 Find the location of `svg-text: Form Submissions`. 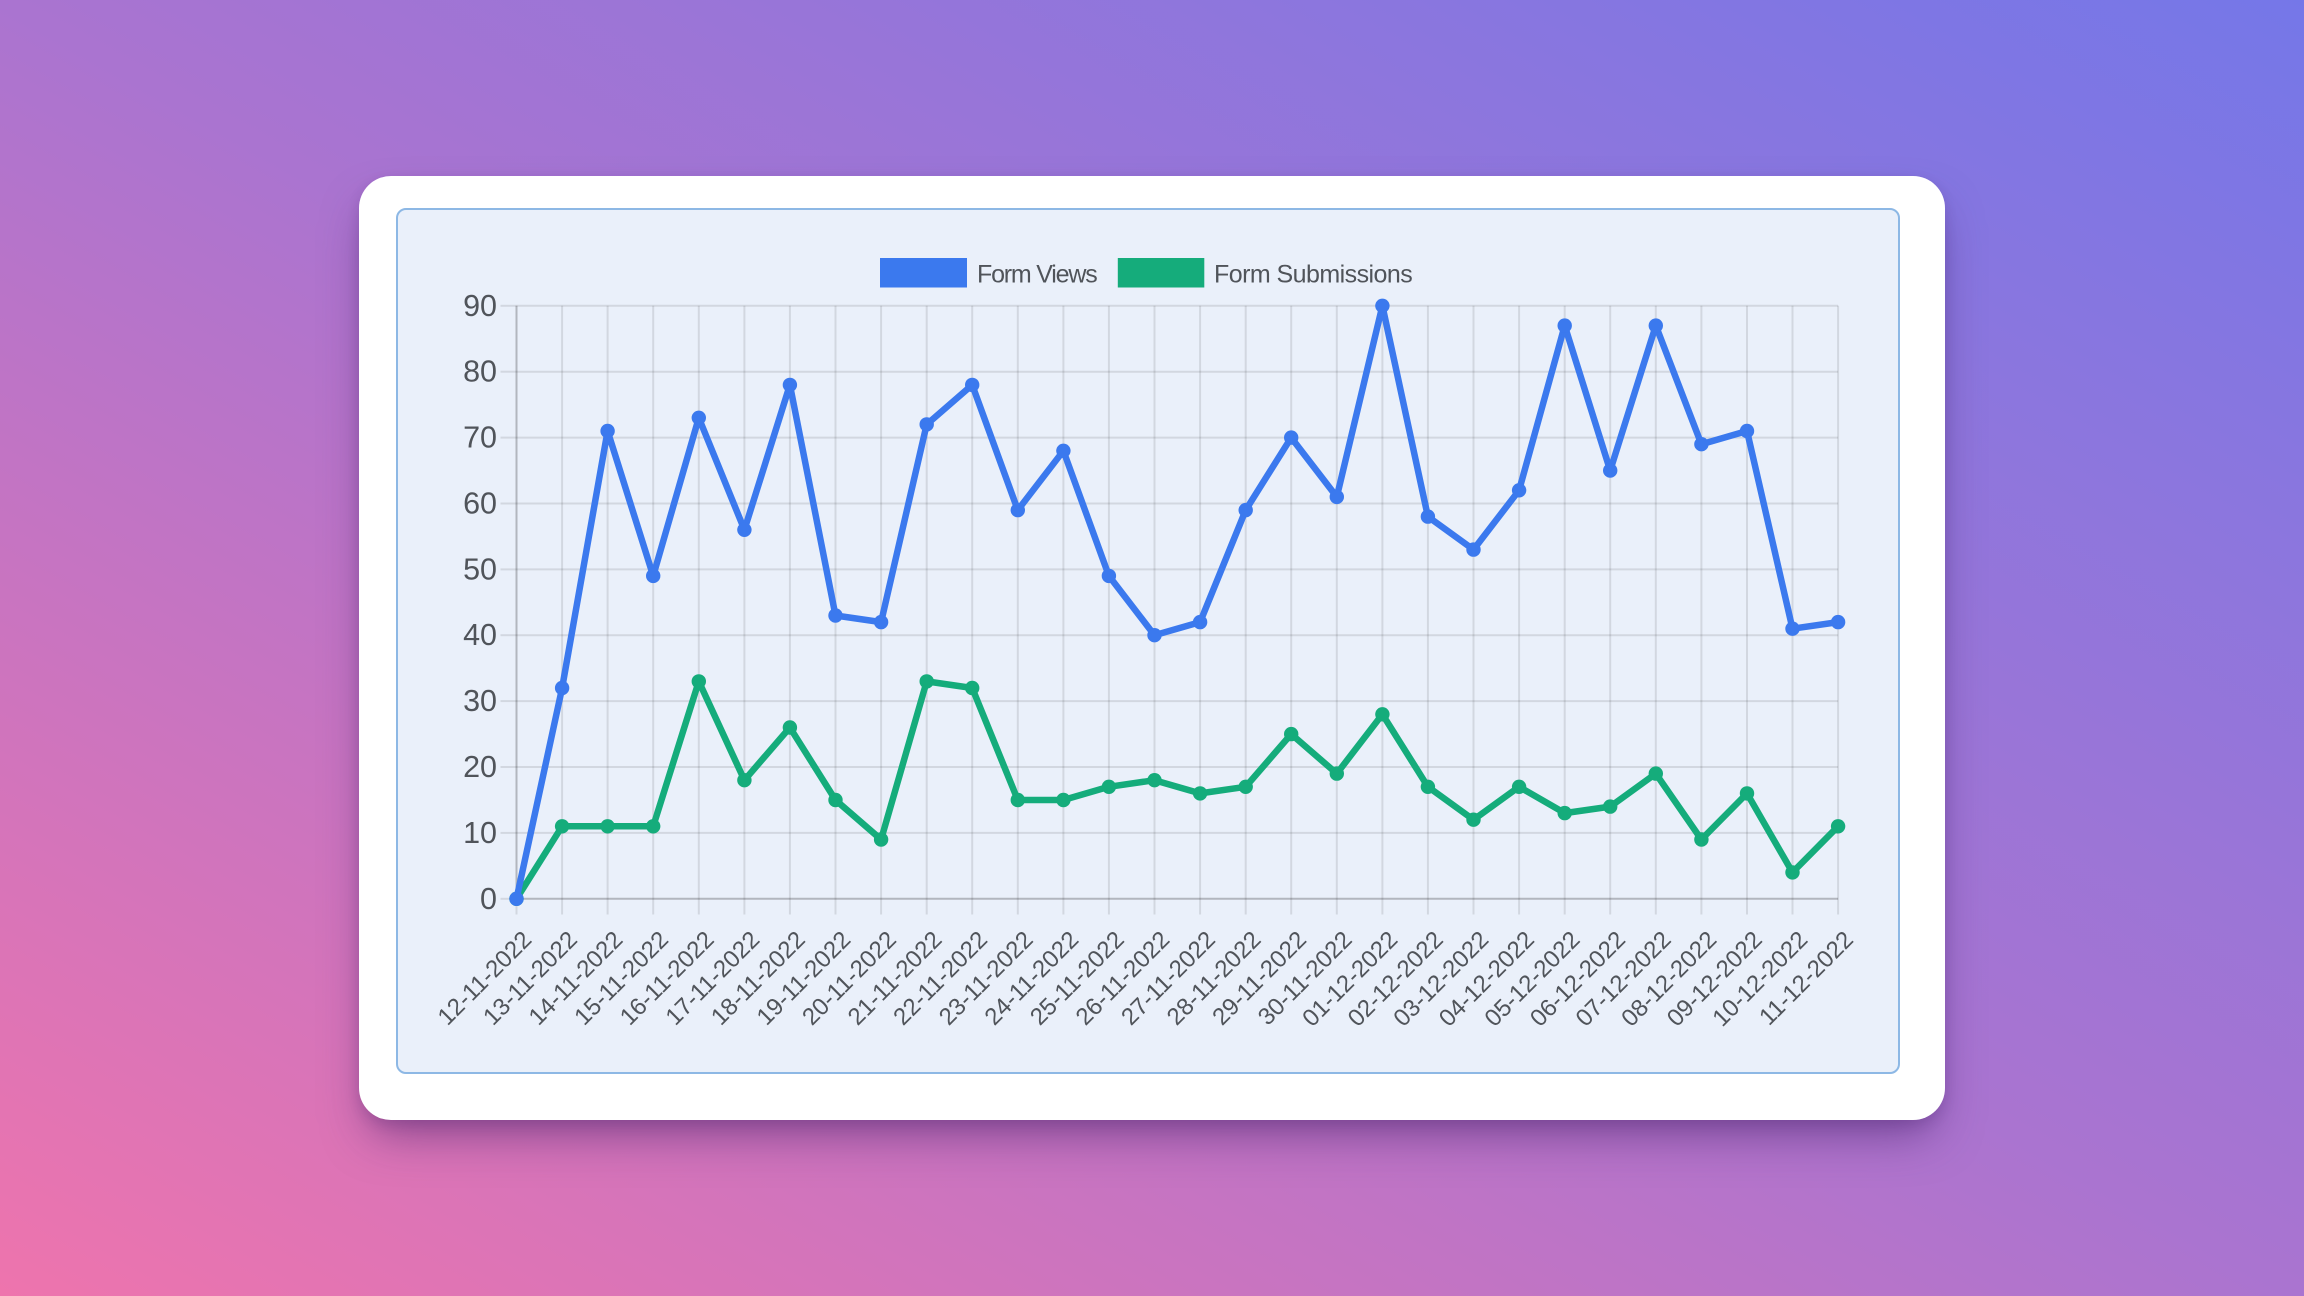

svg-text: Form Submissions is located at coordinates (1313, 275).